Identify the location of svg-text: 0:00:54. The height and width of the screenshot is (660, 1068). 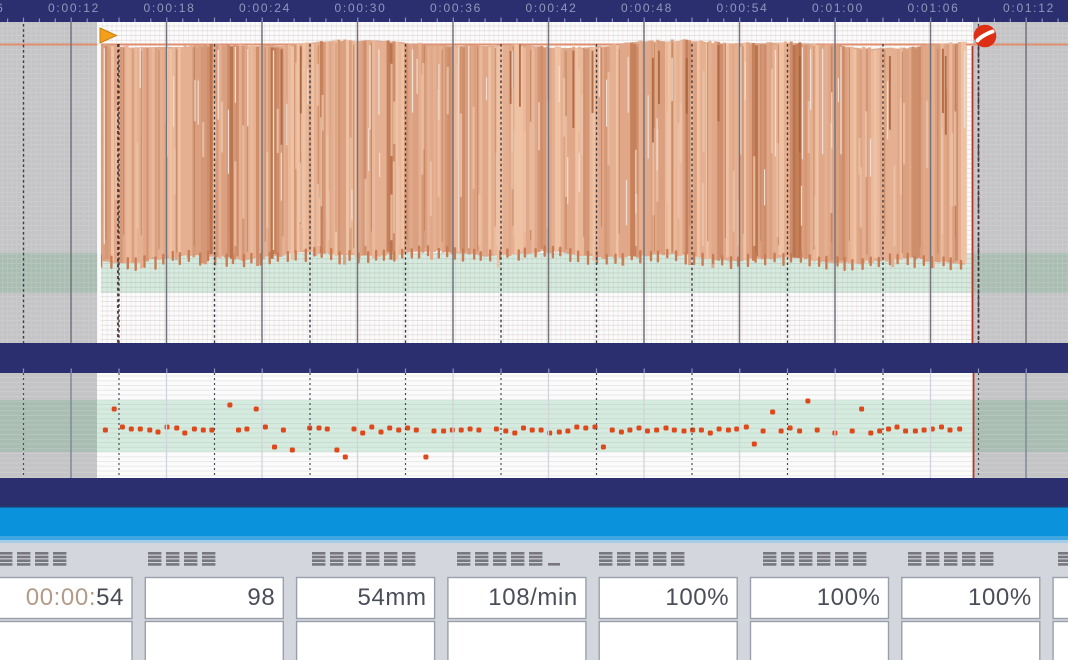
(743, 8).